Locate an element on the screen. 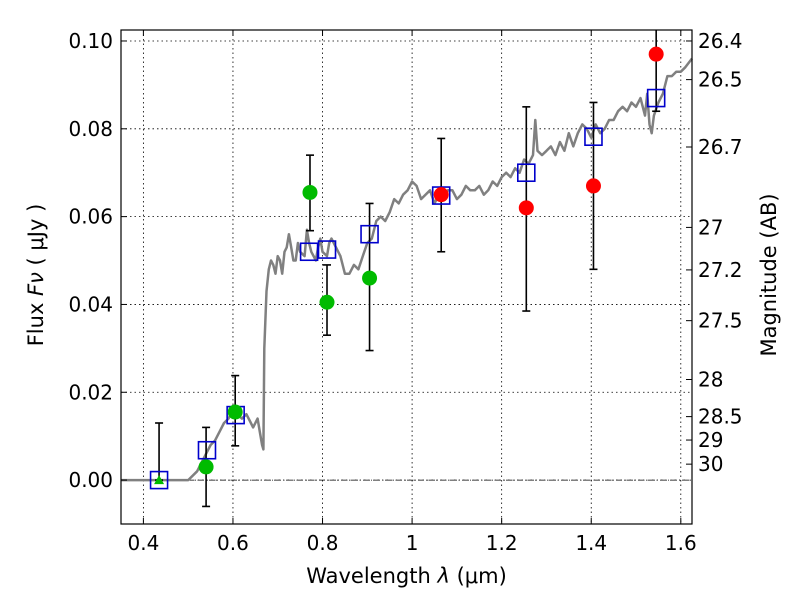 The image size is (800, 600). y-tick-label: 0.08 is located at coordinates (90, 129).